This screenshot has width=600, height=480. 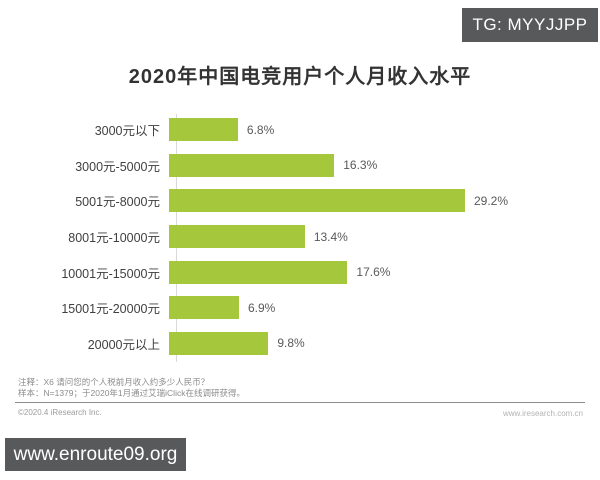 What do you see at coordinates (114, 382) in the screenshot?
I see `footnote-question: 注释：X6 请问您的个人税前月收入约多少人民币？` at bounding box center [114, 382].